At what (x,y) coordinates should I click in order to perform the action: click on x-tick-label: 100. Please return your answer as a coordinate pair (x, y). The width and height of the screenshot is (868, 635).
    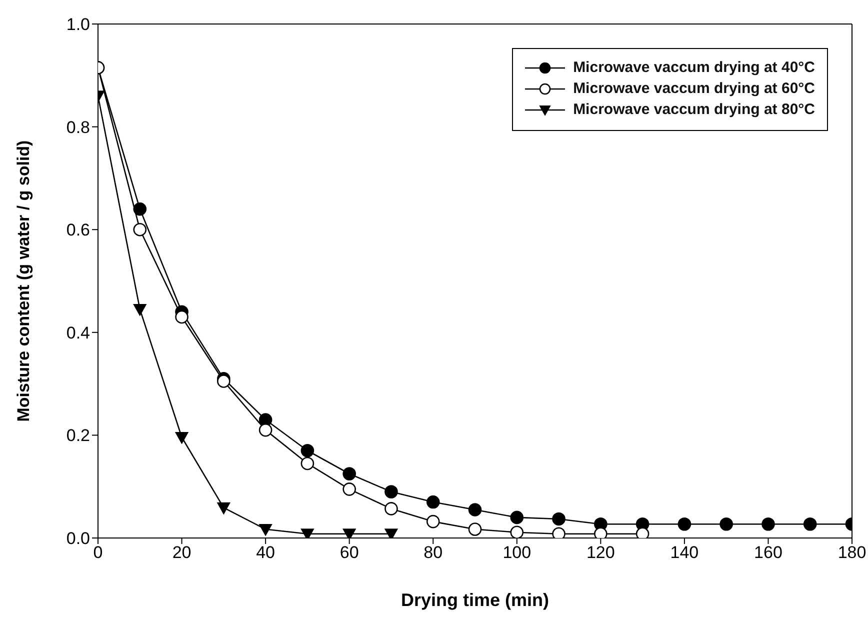
    Looking at the image, I should click on (517, 552).